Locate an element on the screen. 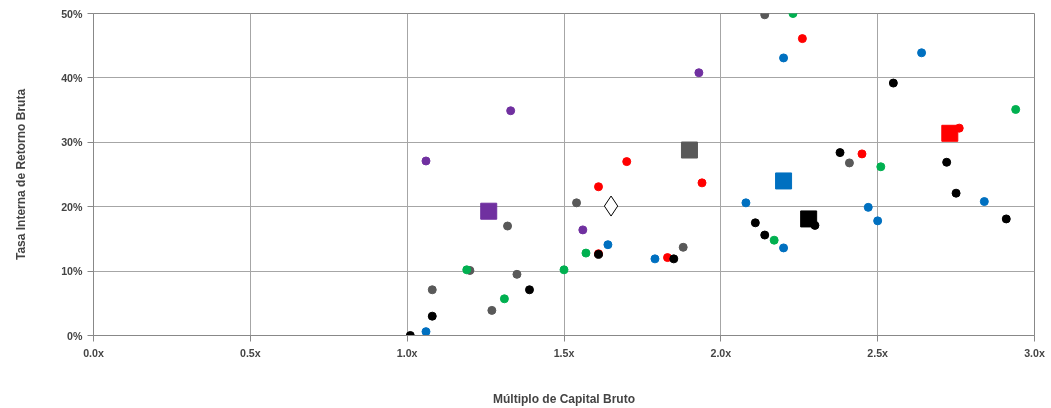 This screenshot has height=408, width=1051. y-tick-label: 30% is located at coordinates (72, 142).